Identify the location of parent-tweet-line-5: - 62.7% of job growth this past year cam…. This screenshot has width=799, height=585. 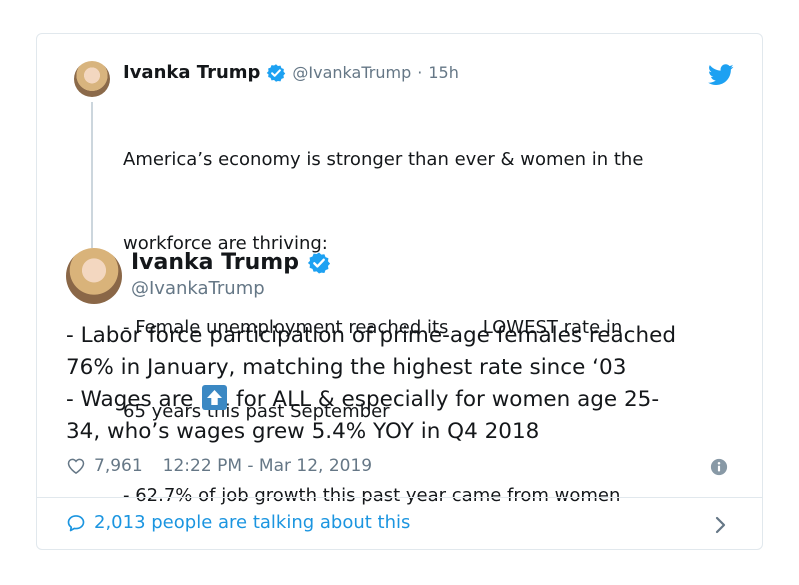
(372, 495).